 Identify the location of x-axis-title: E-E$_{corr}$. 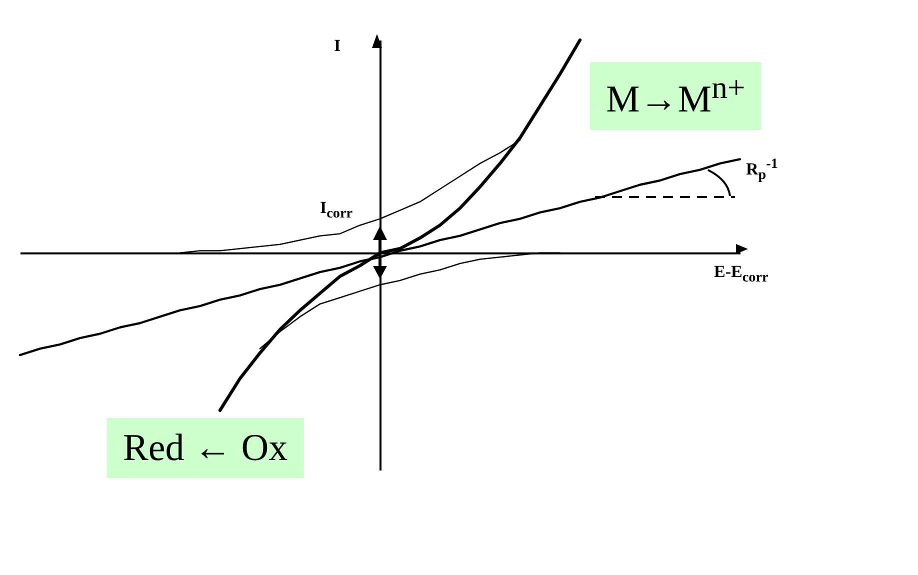
(741, 274).